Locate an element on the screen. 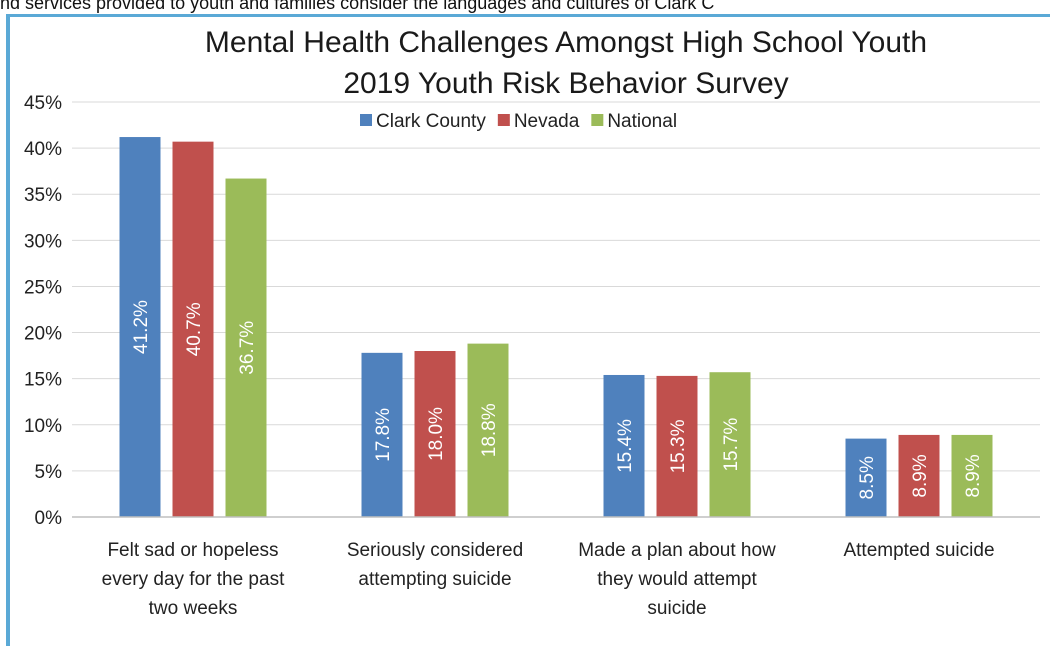 The image size is (1050, 646). x-tick-label: Felt sad or hopeless is located at coordinates (192, 550).